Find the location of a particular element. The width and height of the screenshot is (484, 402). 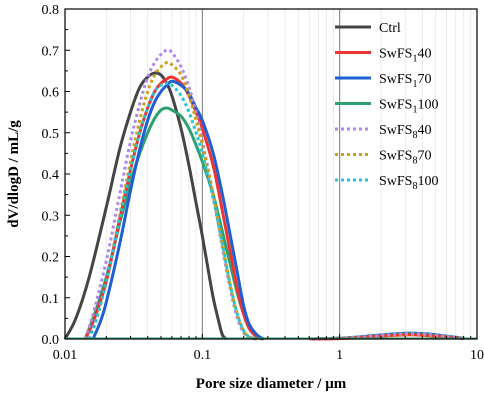

legend-label: Ctrl is located at coordinates (390, 28).